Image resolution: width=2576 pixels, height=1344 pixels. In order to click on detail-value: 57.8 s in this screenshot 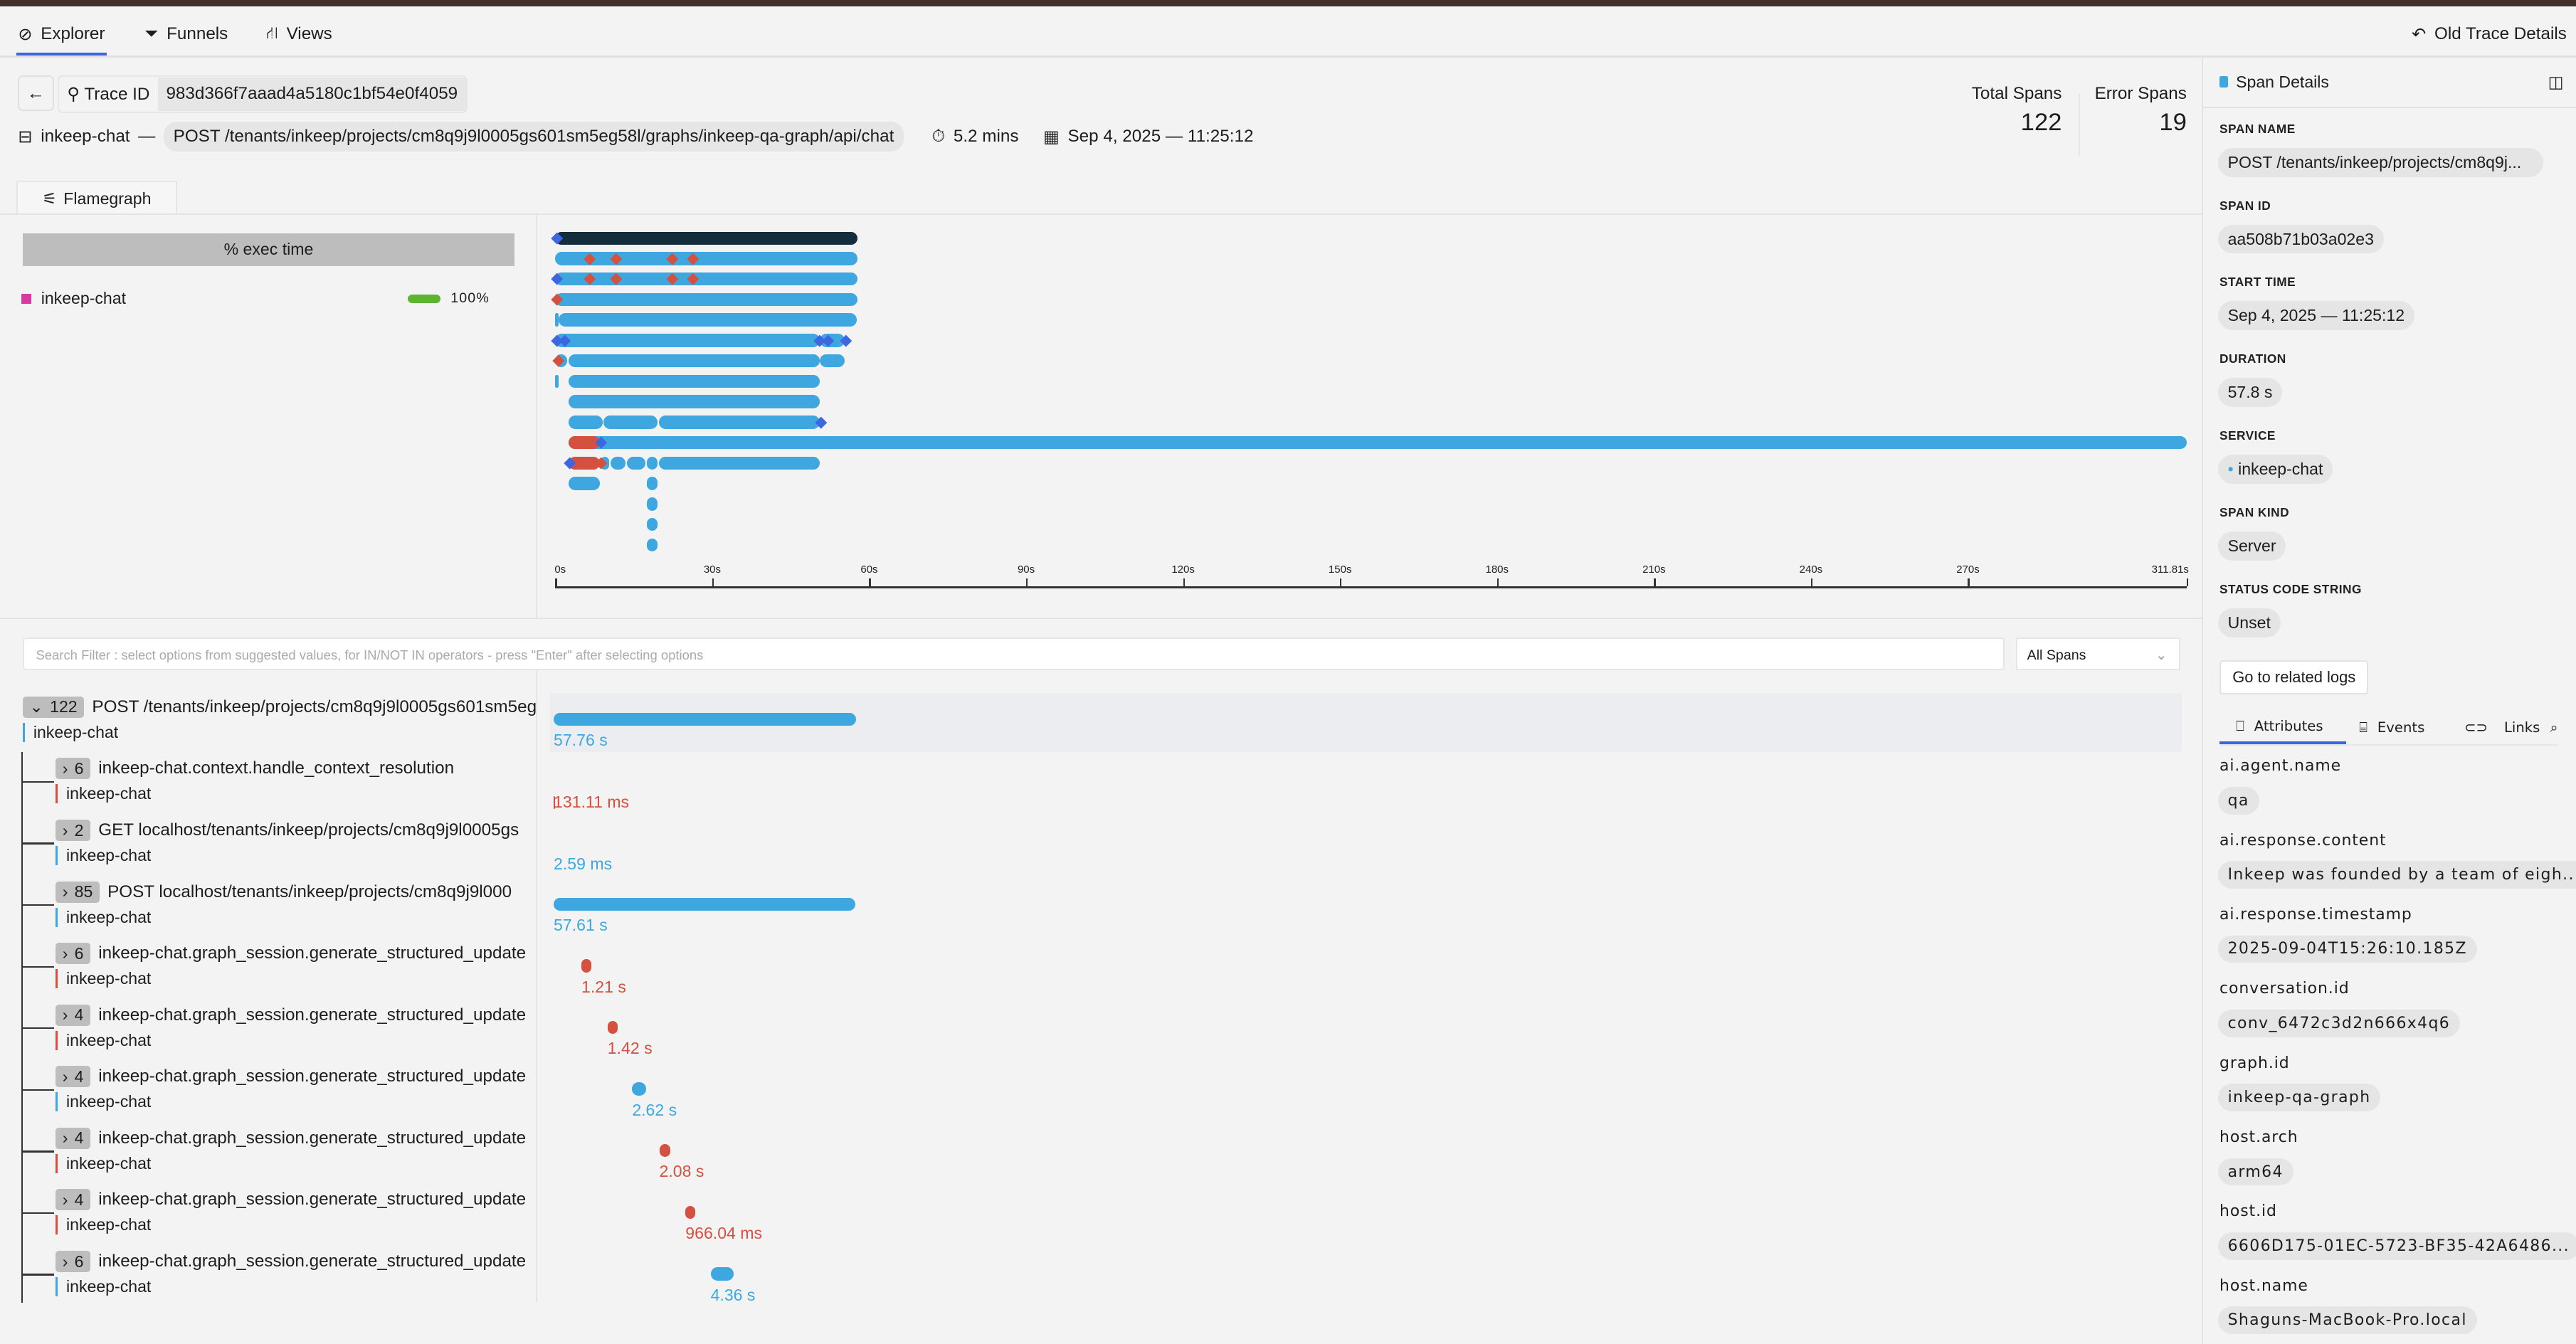, I will do `click(2250, 392)`.